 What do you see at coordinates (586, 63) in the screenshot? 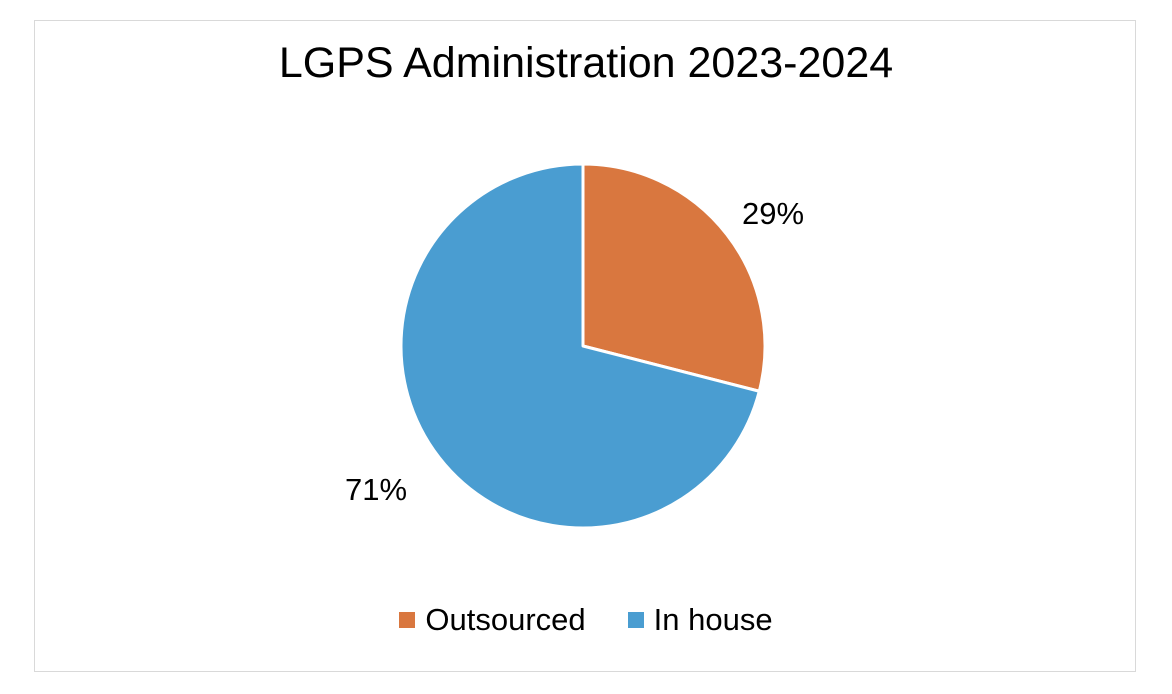
I see `chart-title: LGPS Administration 2023-2024` at bounding box center [586, 63].